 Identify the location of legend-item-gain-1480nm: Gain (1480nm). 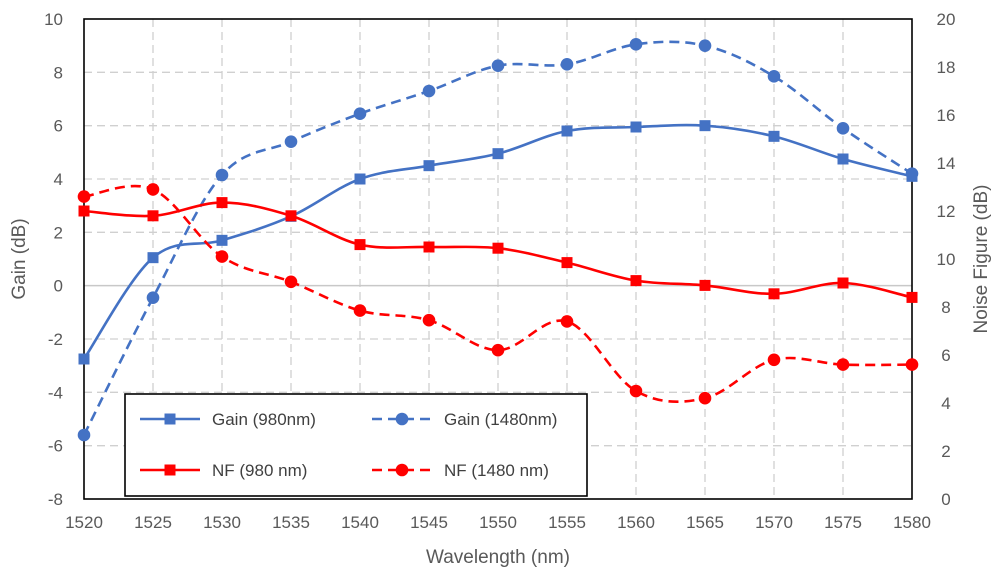
(464, 419).